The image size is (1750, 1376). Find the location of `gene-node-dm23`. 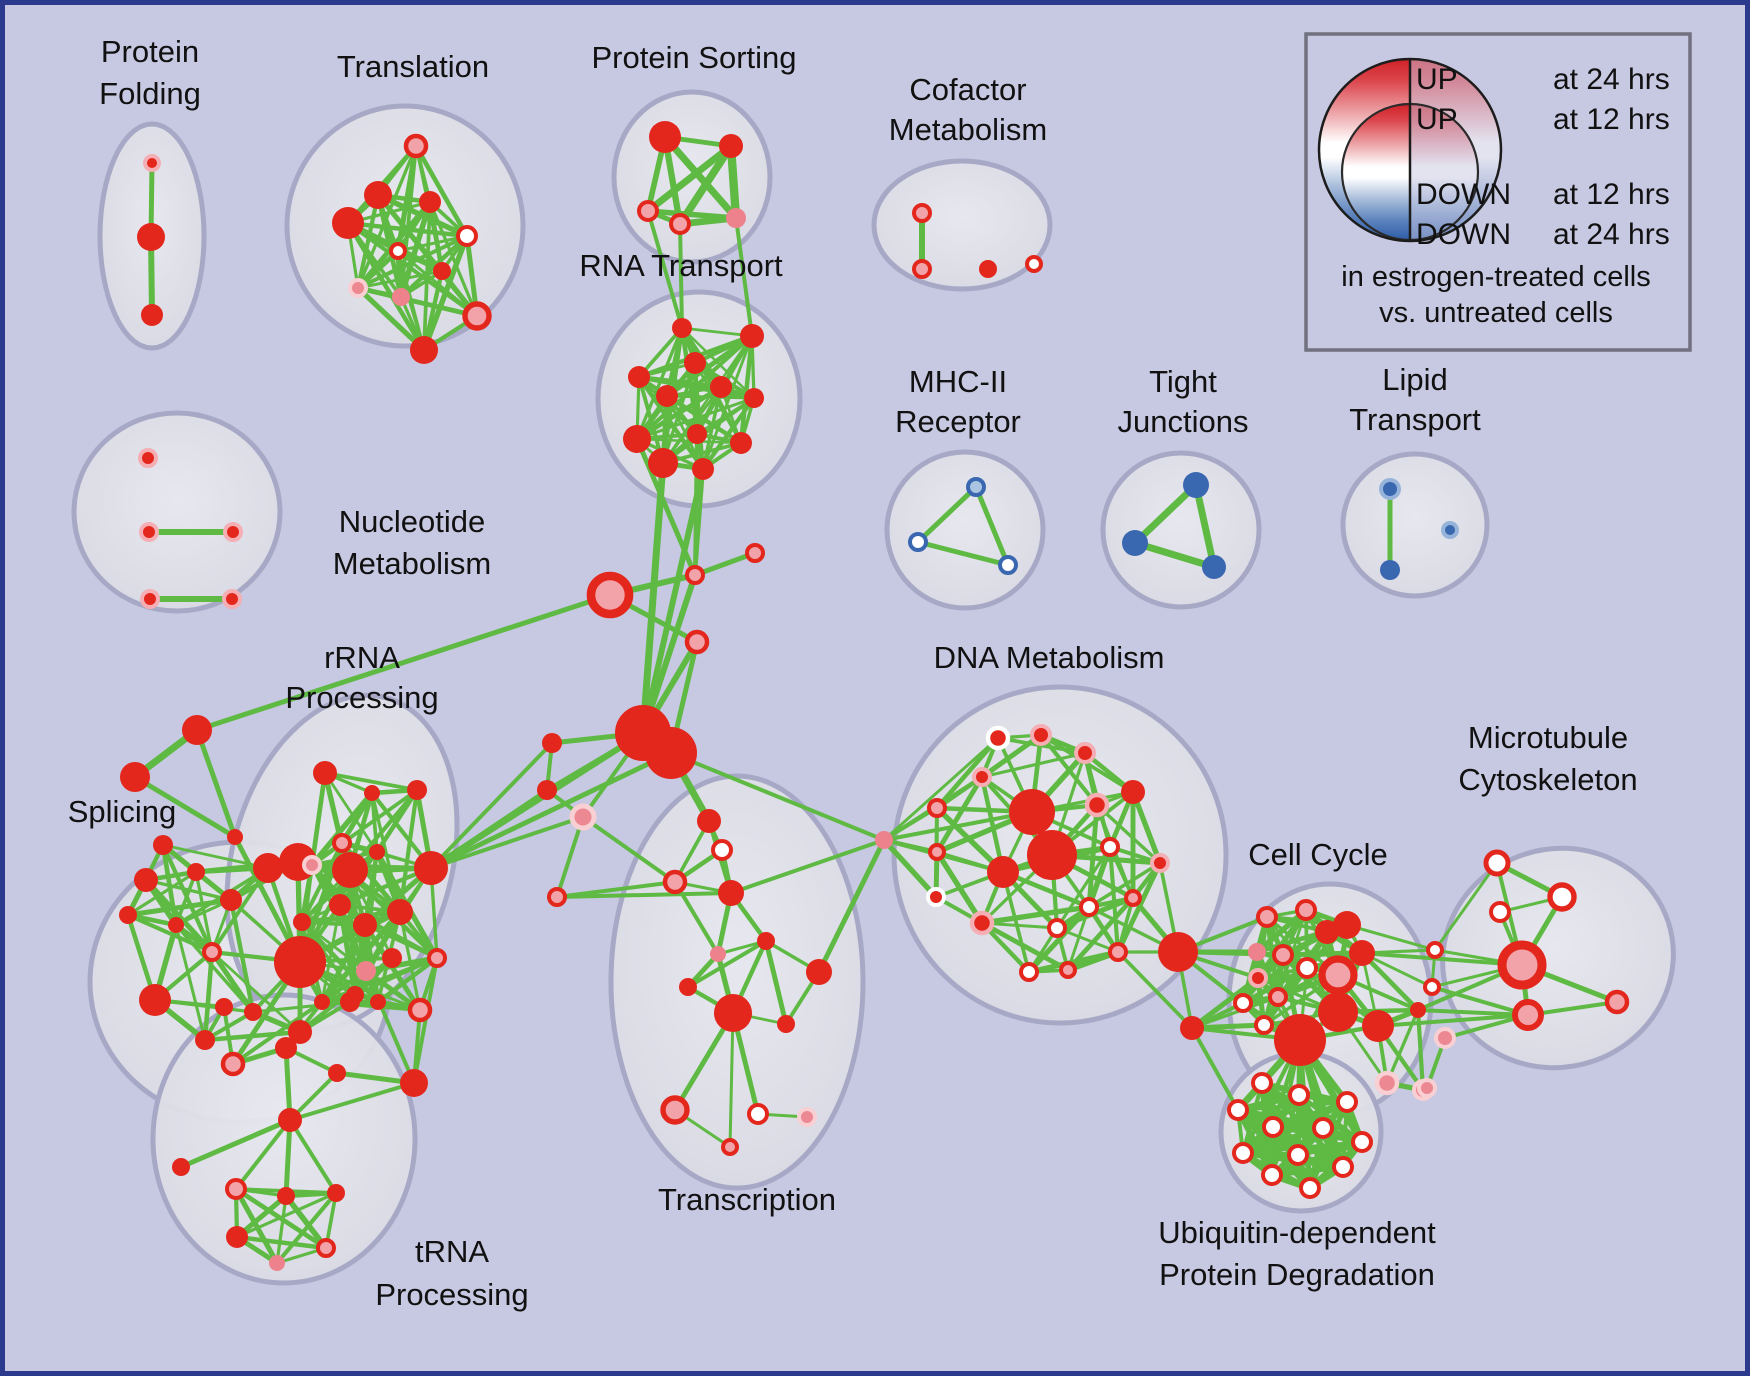

gene-node-dm23 is located at coordinates (1192, 1028).